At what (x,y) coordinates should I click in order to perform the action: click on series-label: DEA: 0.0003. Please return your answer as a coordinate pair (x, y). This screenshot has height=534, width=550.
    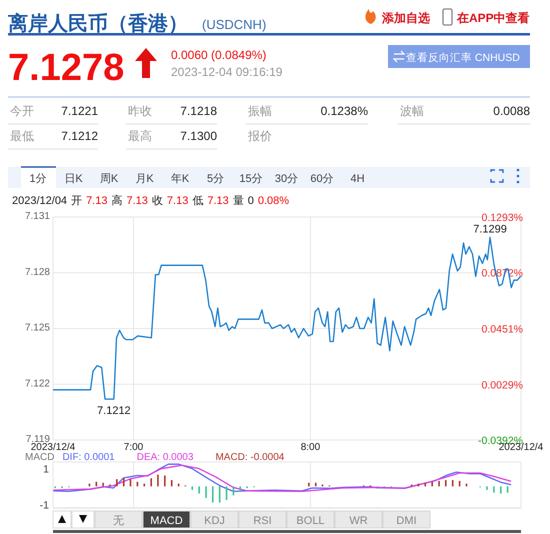
    Looking at the image, I should click on (165, 457).